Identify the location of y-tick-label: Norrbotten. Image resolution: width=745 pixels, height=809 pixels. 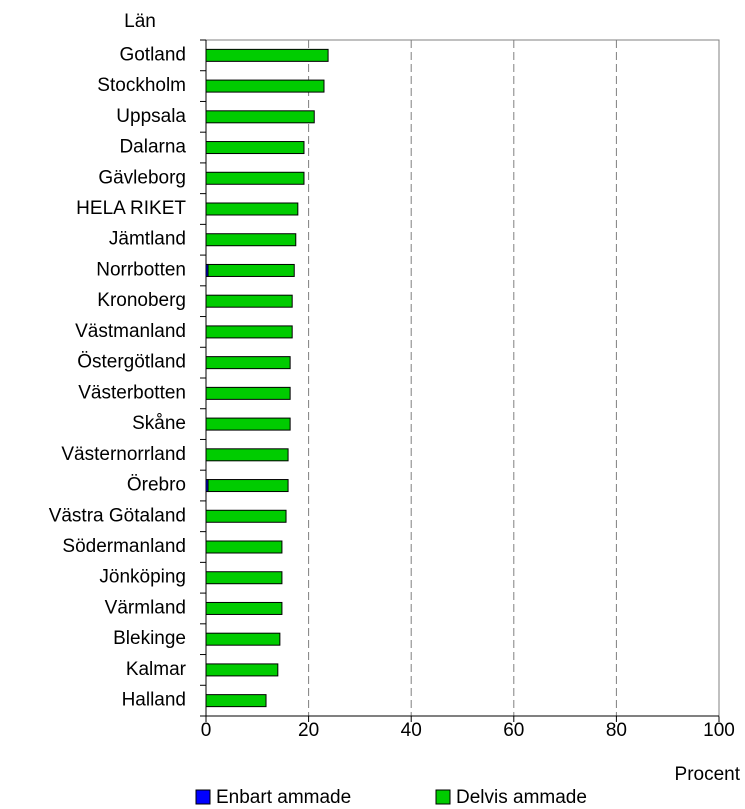
(141, 269).